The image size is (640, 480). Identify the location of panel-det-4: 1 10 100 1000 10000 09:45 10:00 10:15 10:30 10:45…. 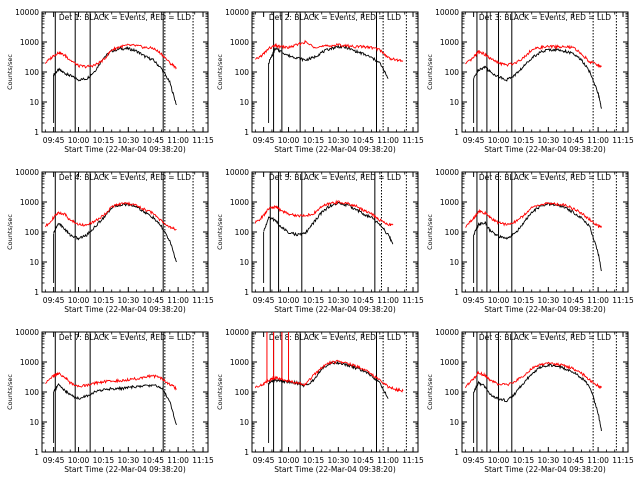
(110, 241).